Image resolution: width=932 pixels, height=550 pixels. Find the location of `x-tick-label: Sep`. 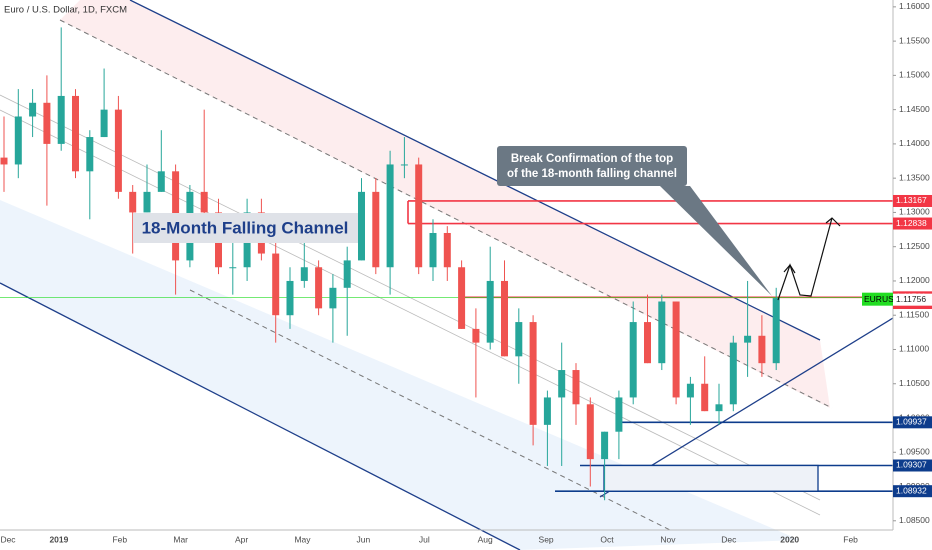

x-tick-label: Sep is located at coordinates (546, 539).